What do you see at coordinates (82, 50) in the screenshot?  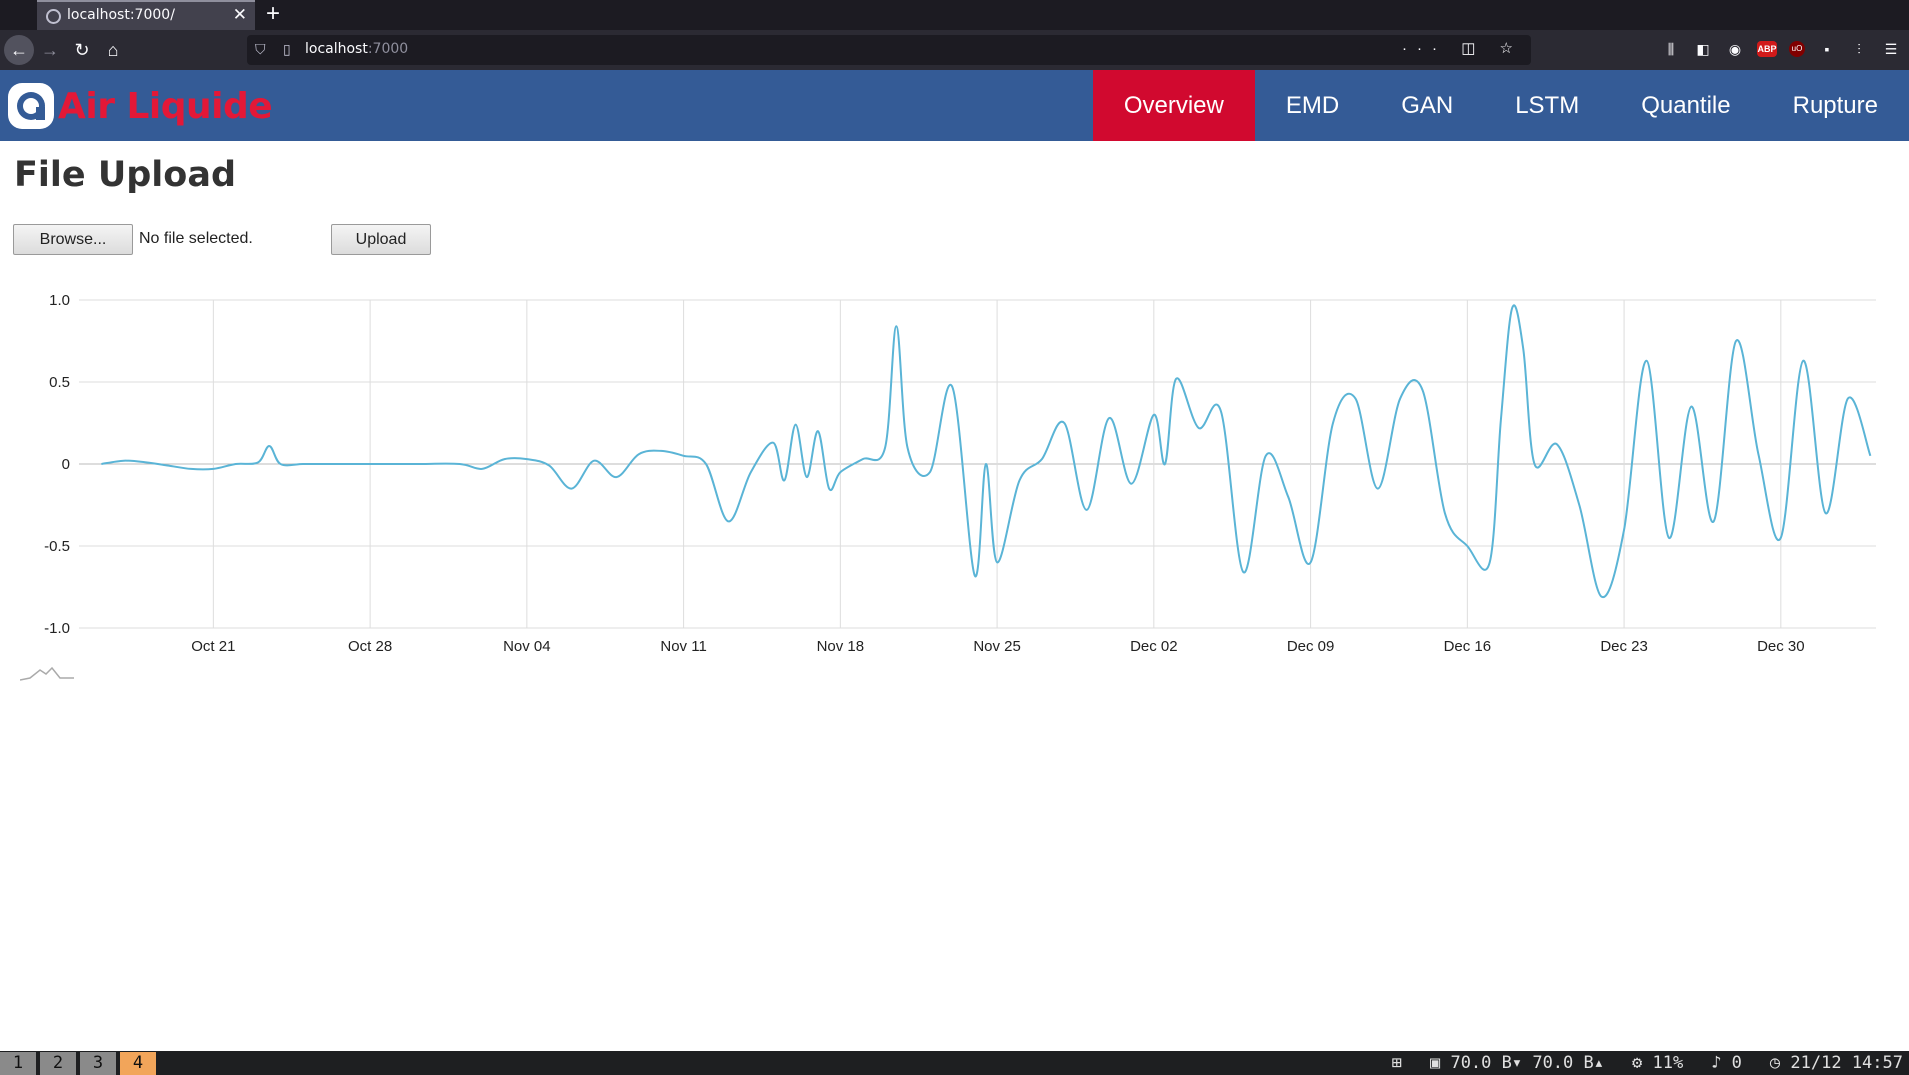 I see `reload-icon: ↻` at bounding box center [82, 50].